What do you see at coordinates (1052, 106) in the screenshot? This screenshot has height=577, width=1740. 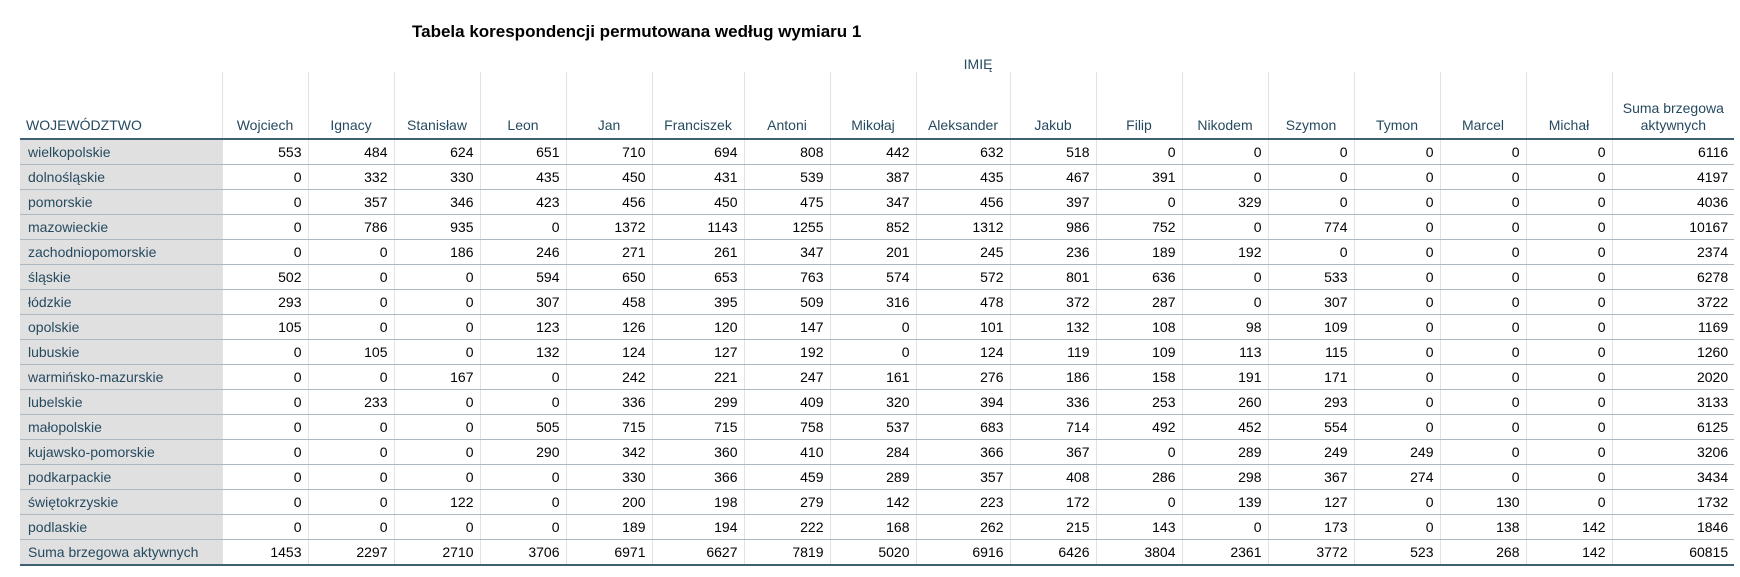 I see `column-header: Jakub` at bounding box center [1052, 106].